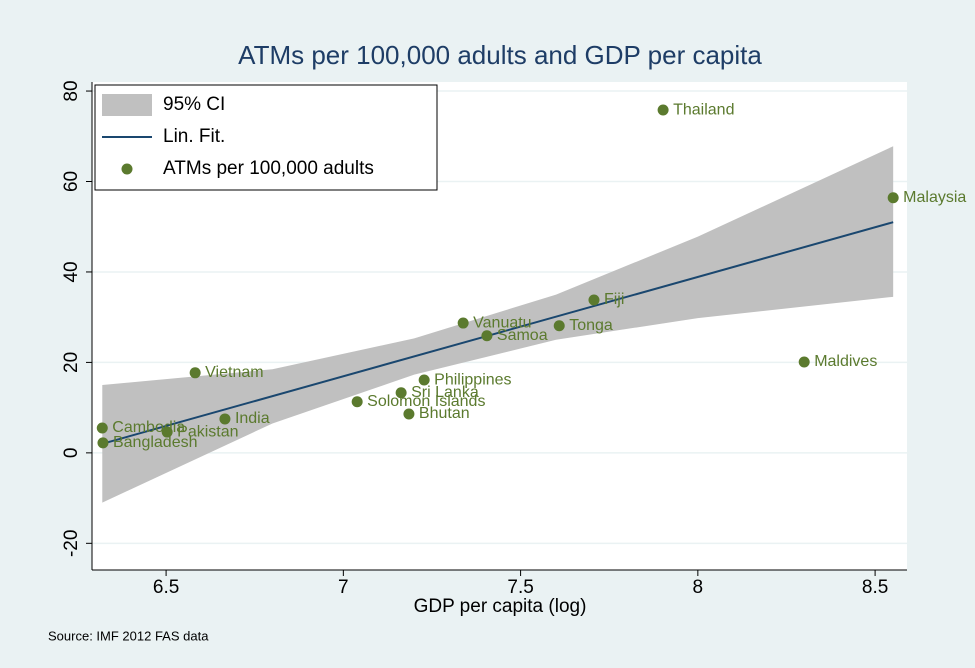 The height and width of the screenshot is (668, 975). What do you see at coordinates (426, 401) in the screenshot?
I see `point-label: Solomon Islands` at bounding box center [426, 401].